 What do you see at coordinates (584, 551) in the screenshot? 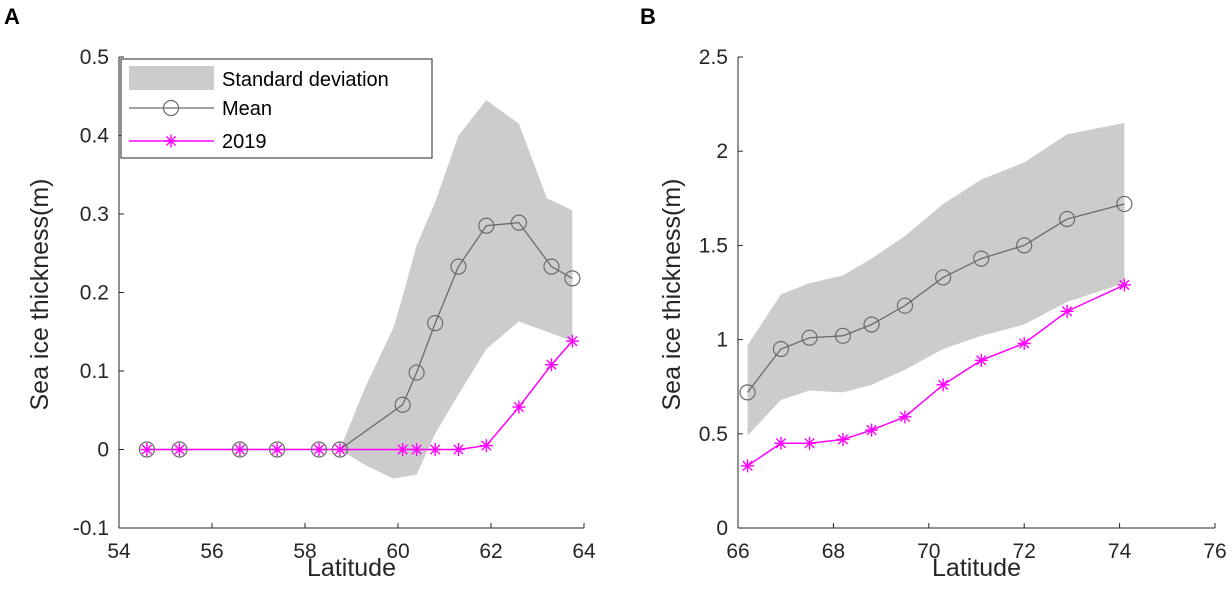
I see `x-tick-label: 64` at bounding box center [584, 551].